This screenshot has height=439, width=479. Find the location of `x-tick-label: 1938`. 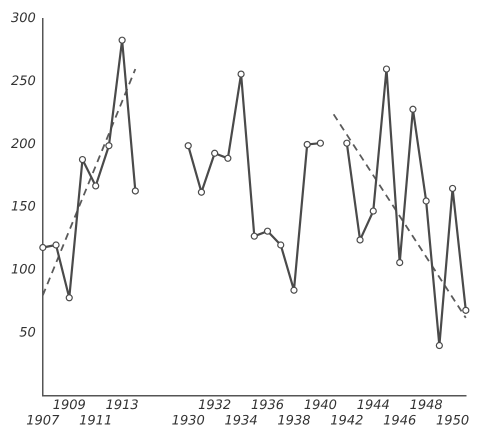

x-tick-label: 1938 is located at coordinates (294, 421).